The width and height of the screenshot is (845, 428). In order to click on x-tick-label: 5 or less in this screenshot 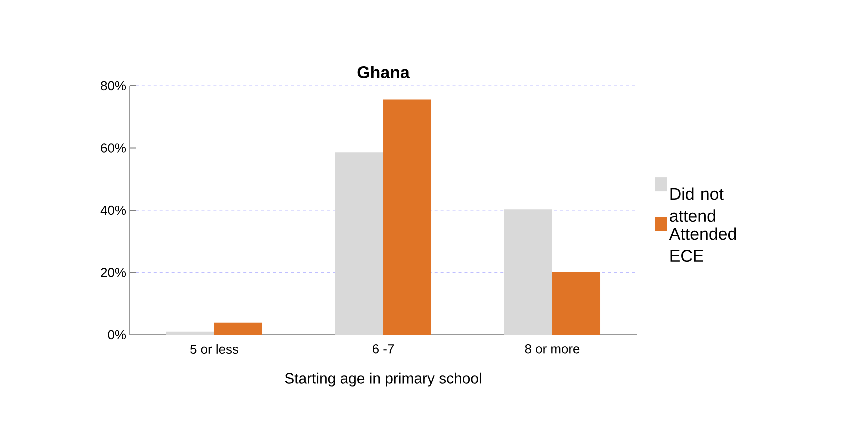, I will do `click(214, 349)`.